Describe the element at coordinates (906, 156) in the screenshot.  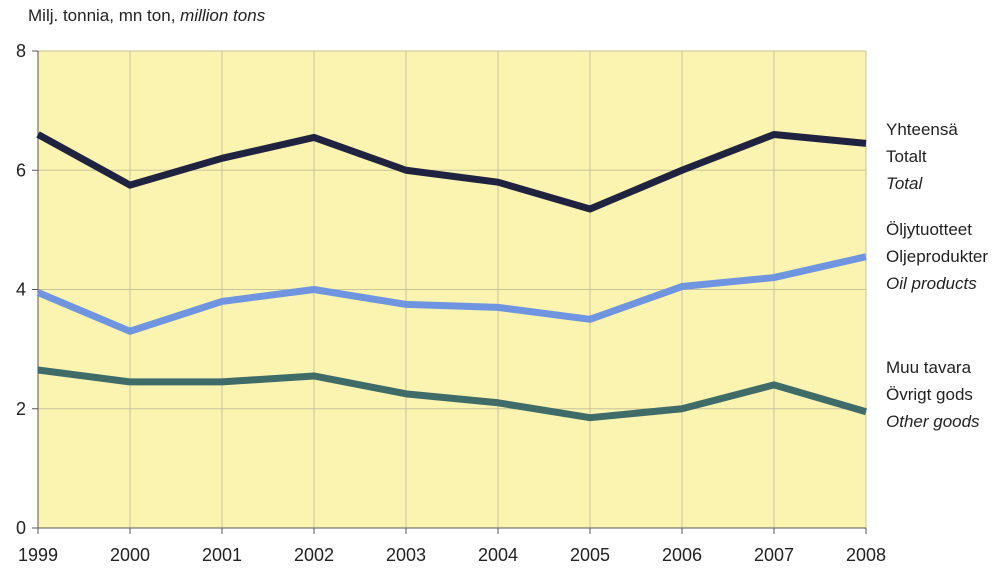
I see `legend-total-sv: Totalt` at that location.